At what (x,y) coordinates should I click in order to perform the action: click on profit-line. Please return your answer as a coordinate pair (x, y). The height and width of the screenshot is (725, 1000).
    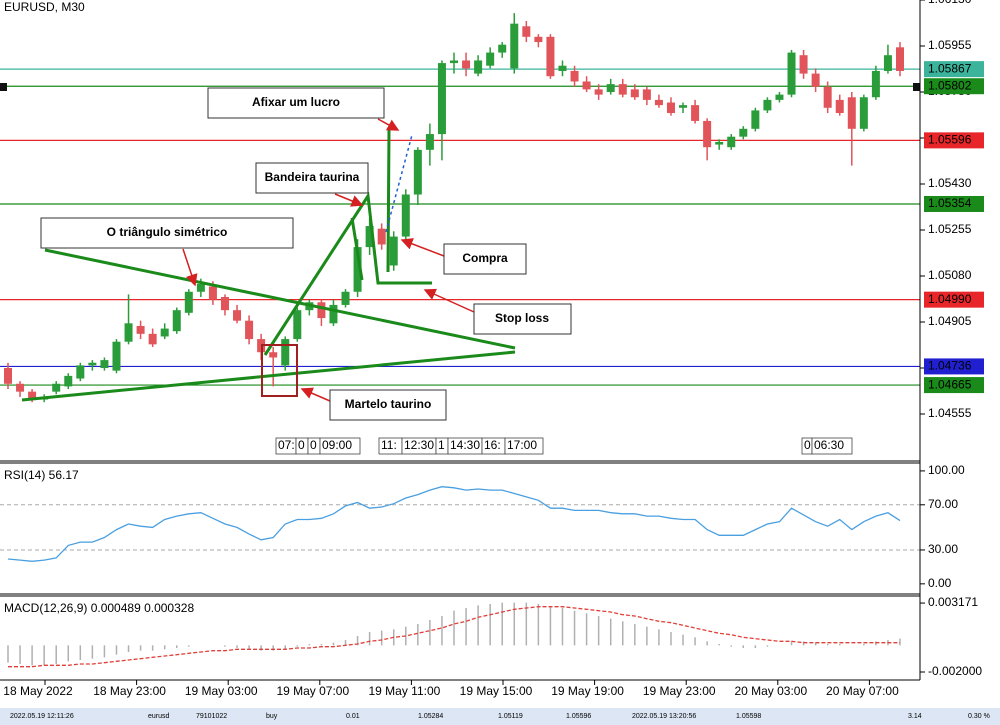
    Looking at the image, I should click on (388, 201).